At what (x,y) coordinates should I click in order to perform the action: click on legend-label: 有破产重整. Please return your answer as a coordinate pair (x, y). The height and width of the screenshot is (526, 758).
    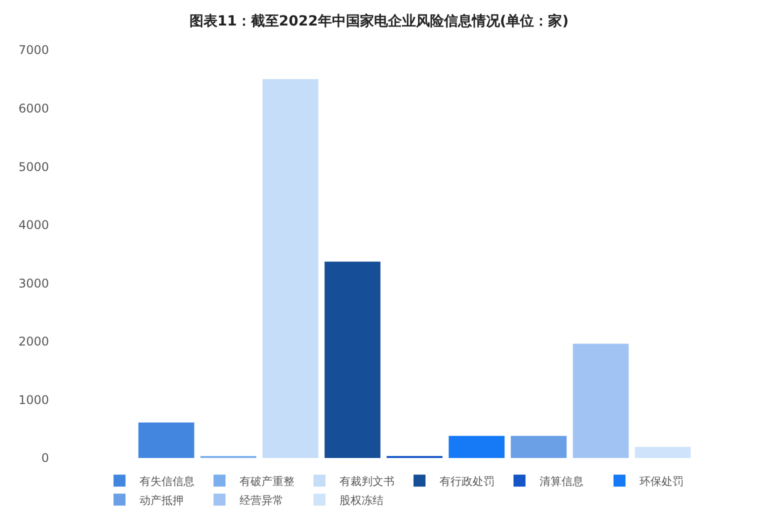
    Looking at the image, I should click on (267, 481).